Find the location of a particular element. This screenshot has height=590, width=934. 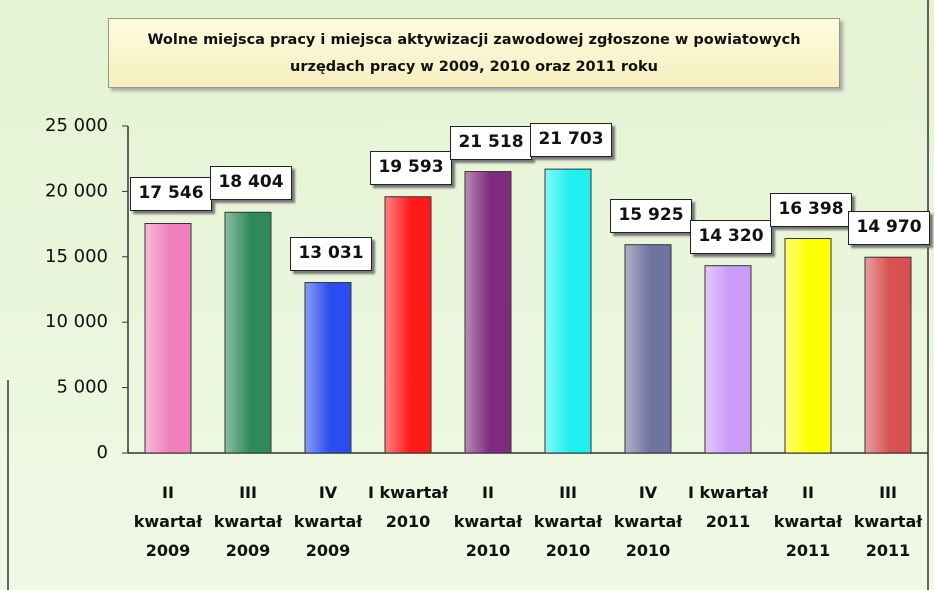

y-tick-label: 25 000 is located at coordinates (76, 125).